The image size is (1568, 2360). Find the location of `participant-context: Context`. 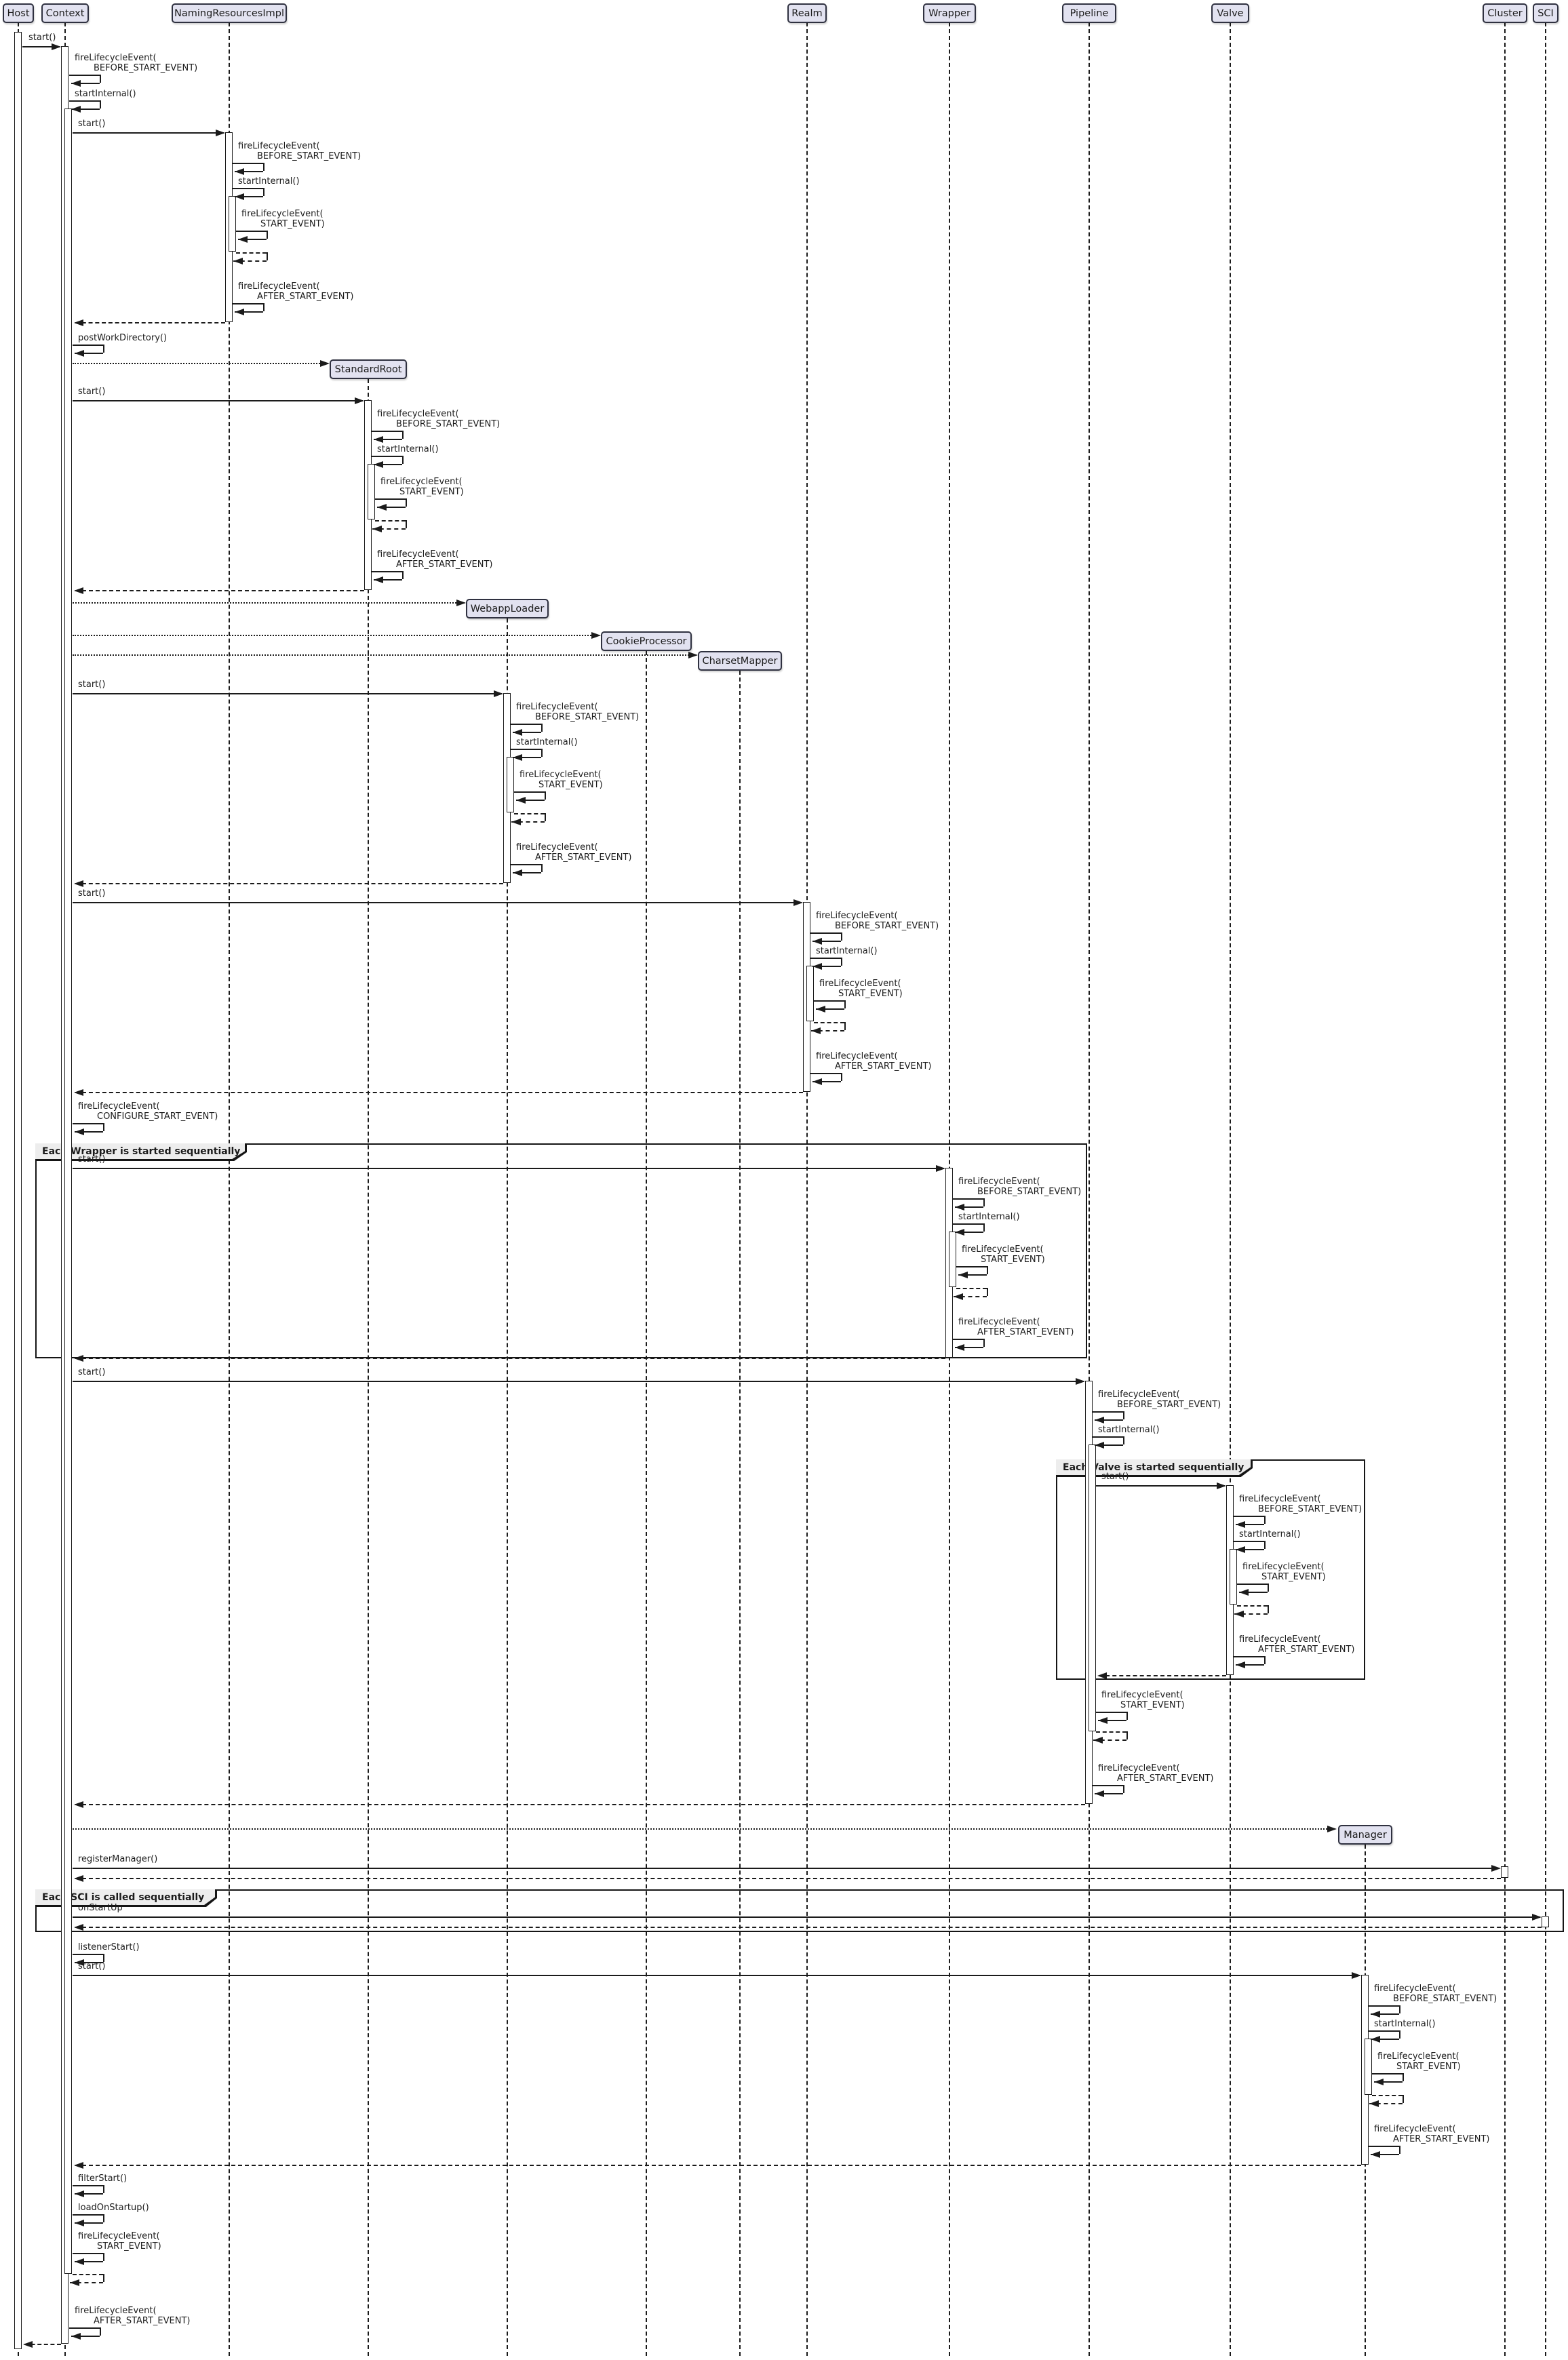

participant-context: Context is located at coordinates (65, 13).